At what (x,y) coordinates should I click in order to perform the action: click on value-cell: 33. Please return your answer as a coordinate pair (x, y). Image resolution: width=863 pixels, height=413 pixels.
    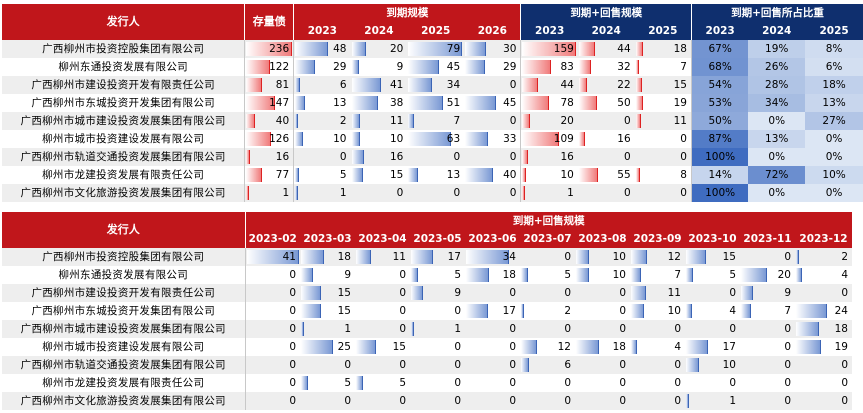
    Looking at the image, I should click on (492, 139).